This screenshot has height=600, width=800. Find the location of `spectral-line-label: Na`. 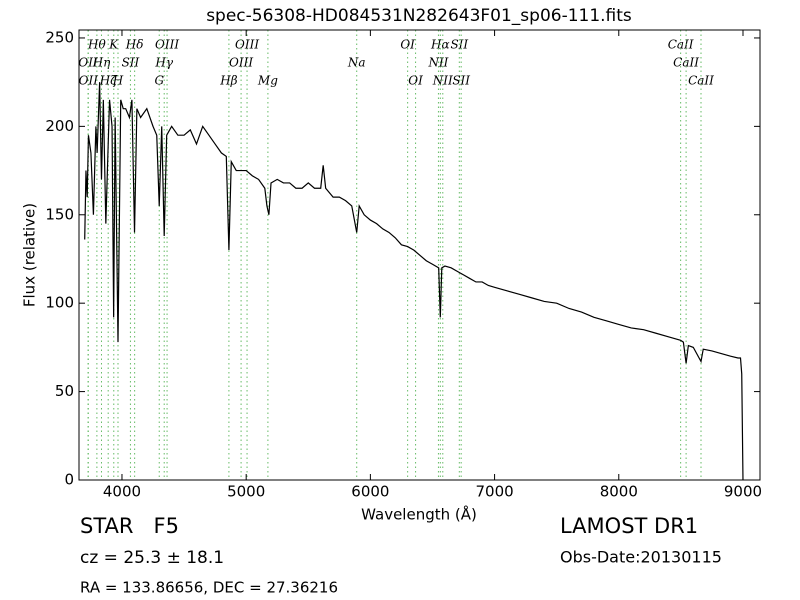

spectral-line-label: Na is located at coordinates (356, 63).